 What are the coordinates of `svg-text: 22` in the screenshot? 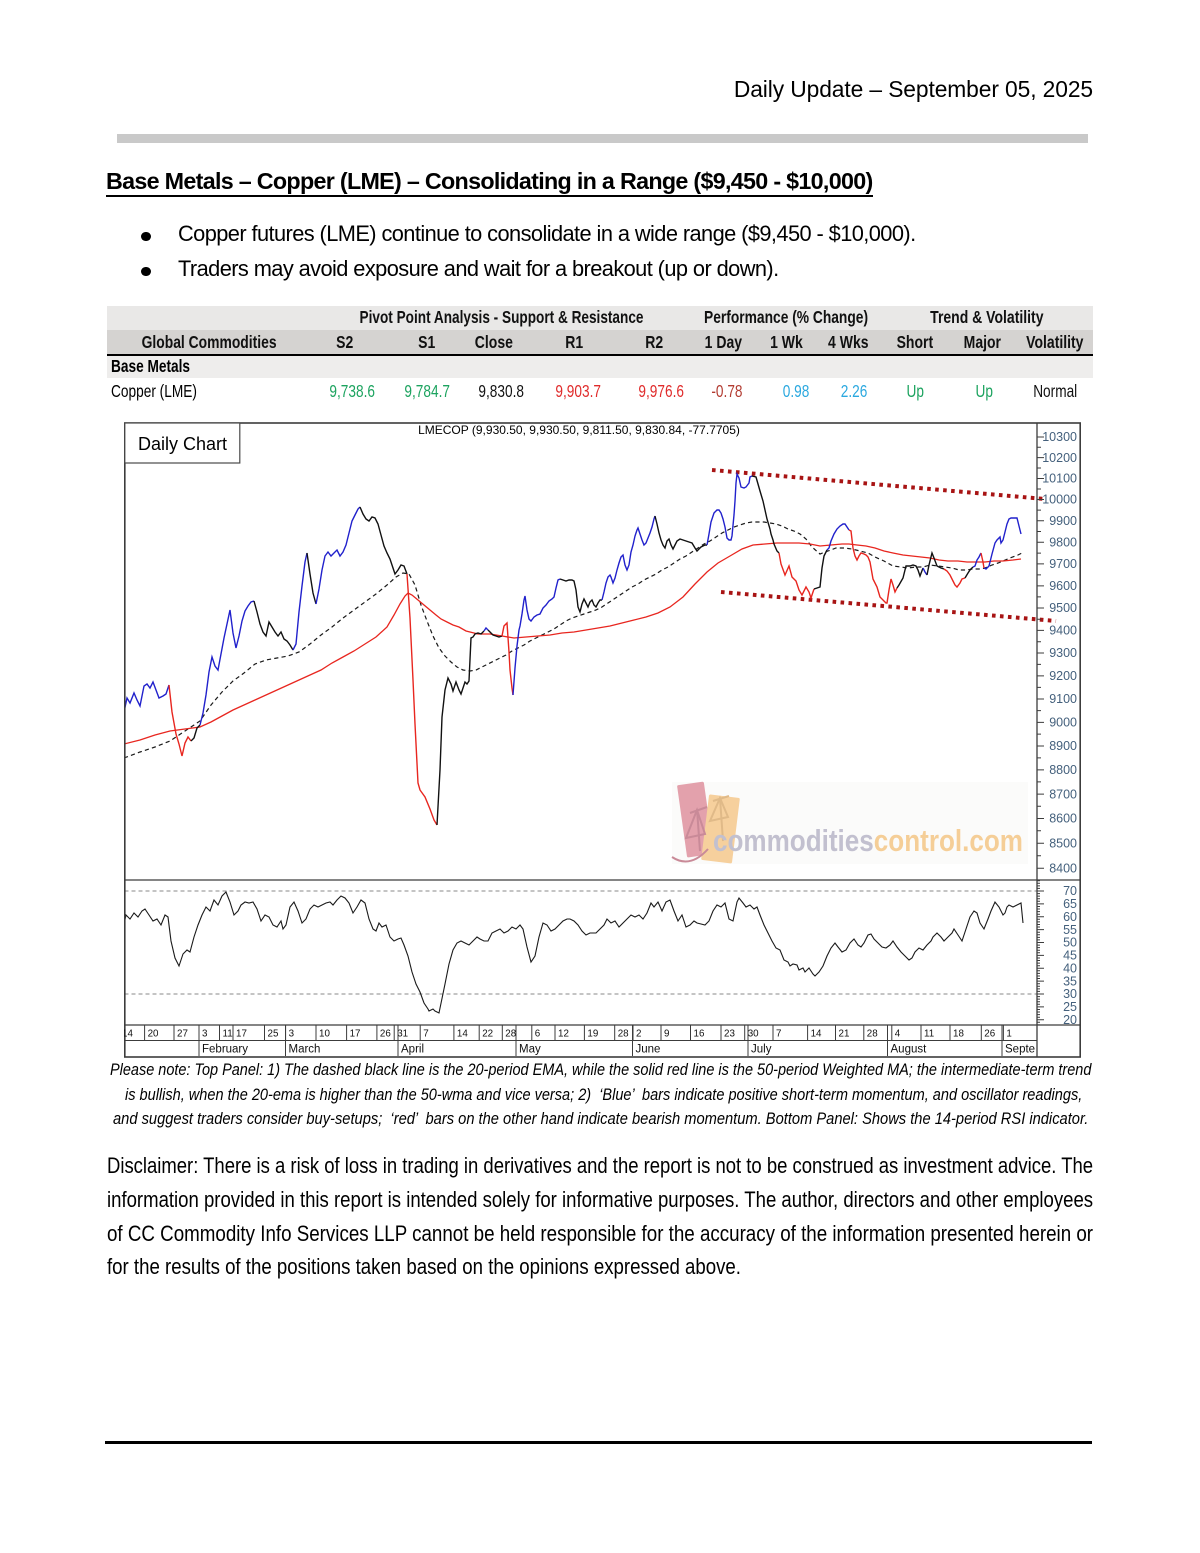 It's located at (487, 1034).